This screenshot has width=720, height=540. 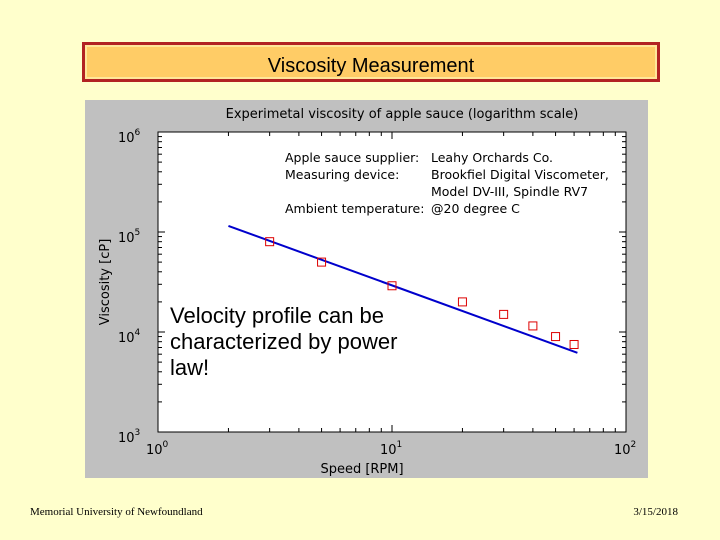 I want to click on y-axis-label: Viscosity [cP], so click(x=105, y=282).